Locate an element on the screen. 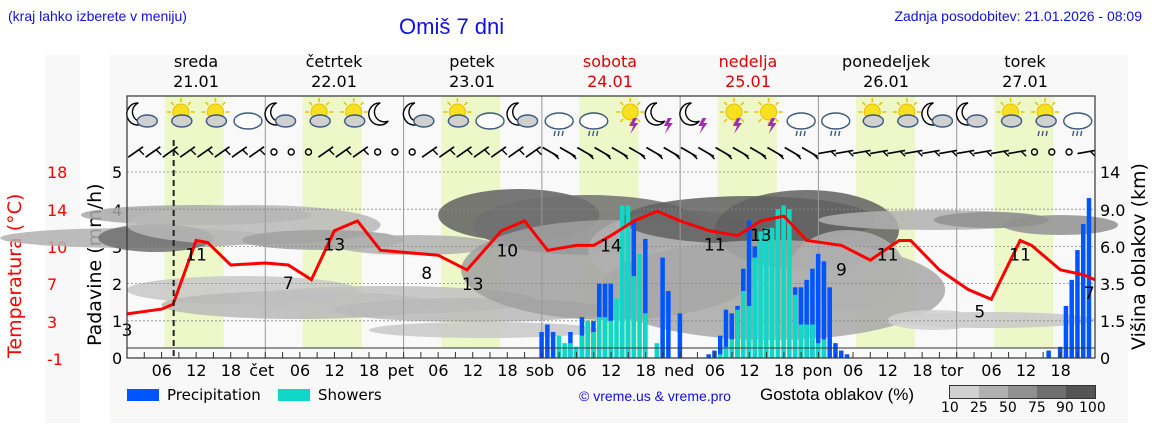 The width and height of the screenshot is (1152, 443). copyright-link: © vreme.us & vreme.pro is located at coordinates (655, 396).